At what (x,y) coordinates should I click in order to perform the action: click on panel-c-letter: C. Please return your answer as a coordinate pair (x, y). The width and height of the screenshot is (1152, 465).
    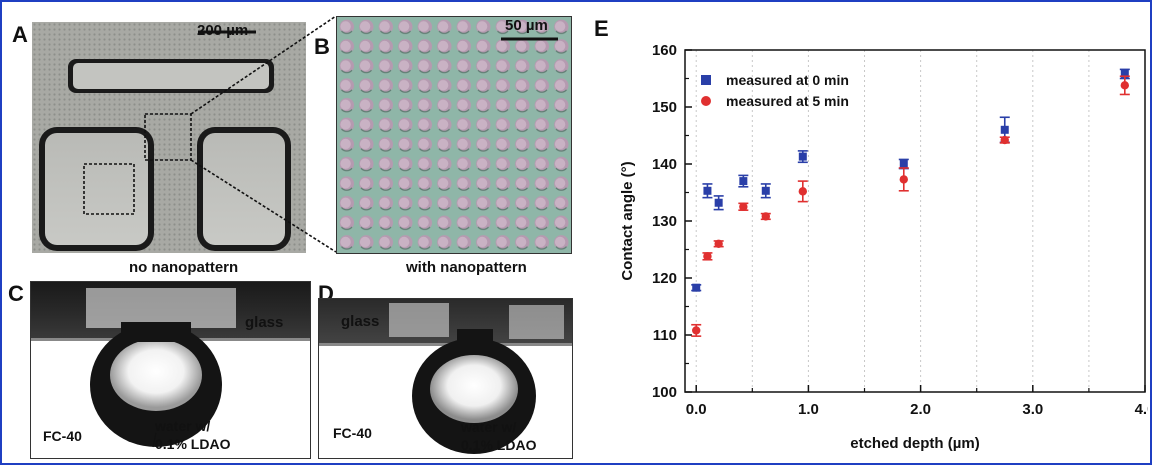
    Looking at the image, I should click on (16, 293).